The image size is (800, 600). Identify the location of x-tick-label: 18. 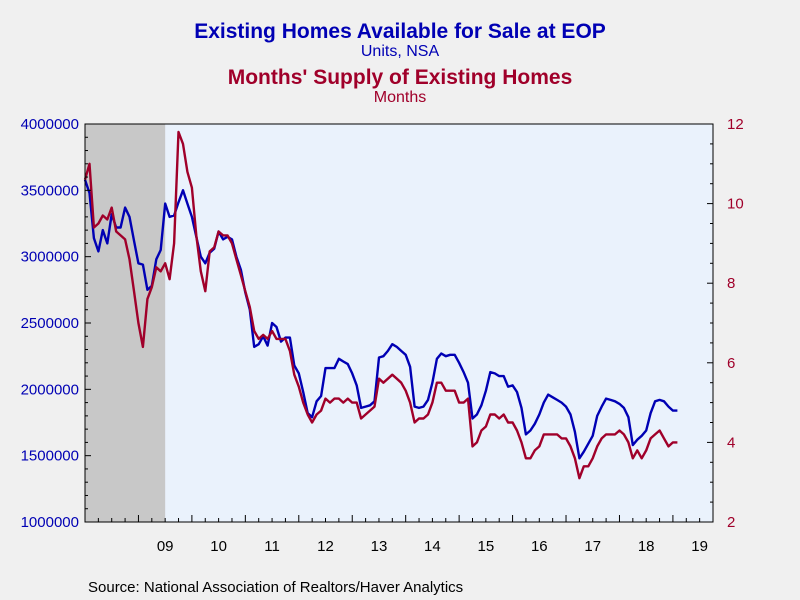
(646, 546).